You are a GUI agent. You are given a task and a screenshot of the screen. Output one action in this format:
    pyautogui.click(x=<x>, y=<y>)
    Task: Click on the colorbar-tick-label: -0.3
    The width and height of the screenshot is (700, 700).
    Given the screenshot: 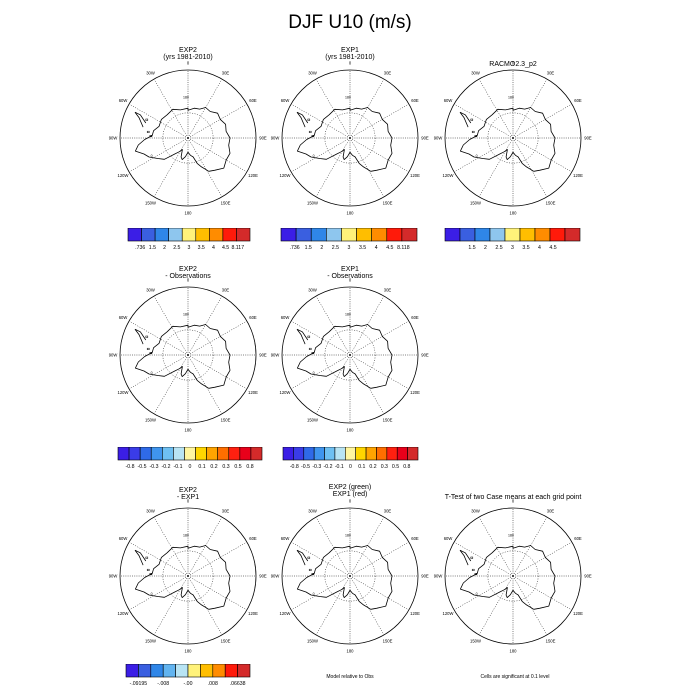 What is the action you would take?
    pyautogui.click(x=316, y=467)
    